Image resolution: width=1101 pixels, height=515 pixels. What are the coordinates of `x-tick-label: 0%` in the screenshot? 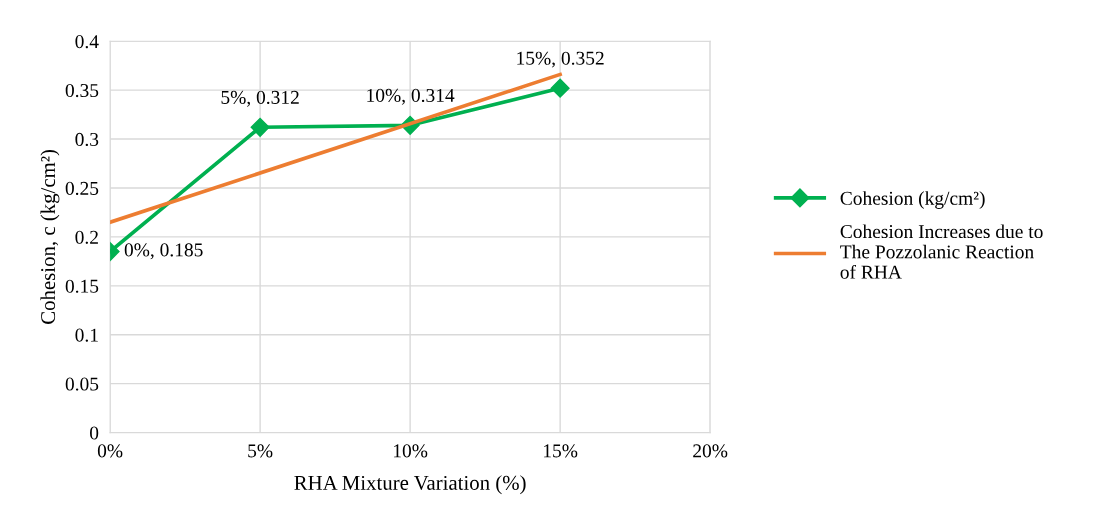 It's located at (110, 451).